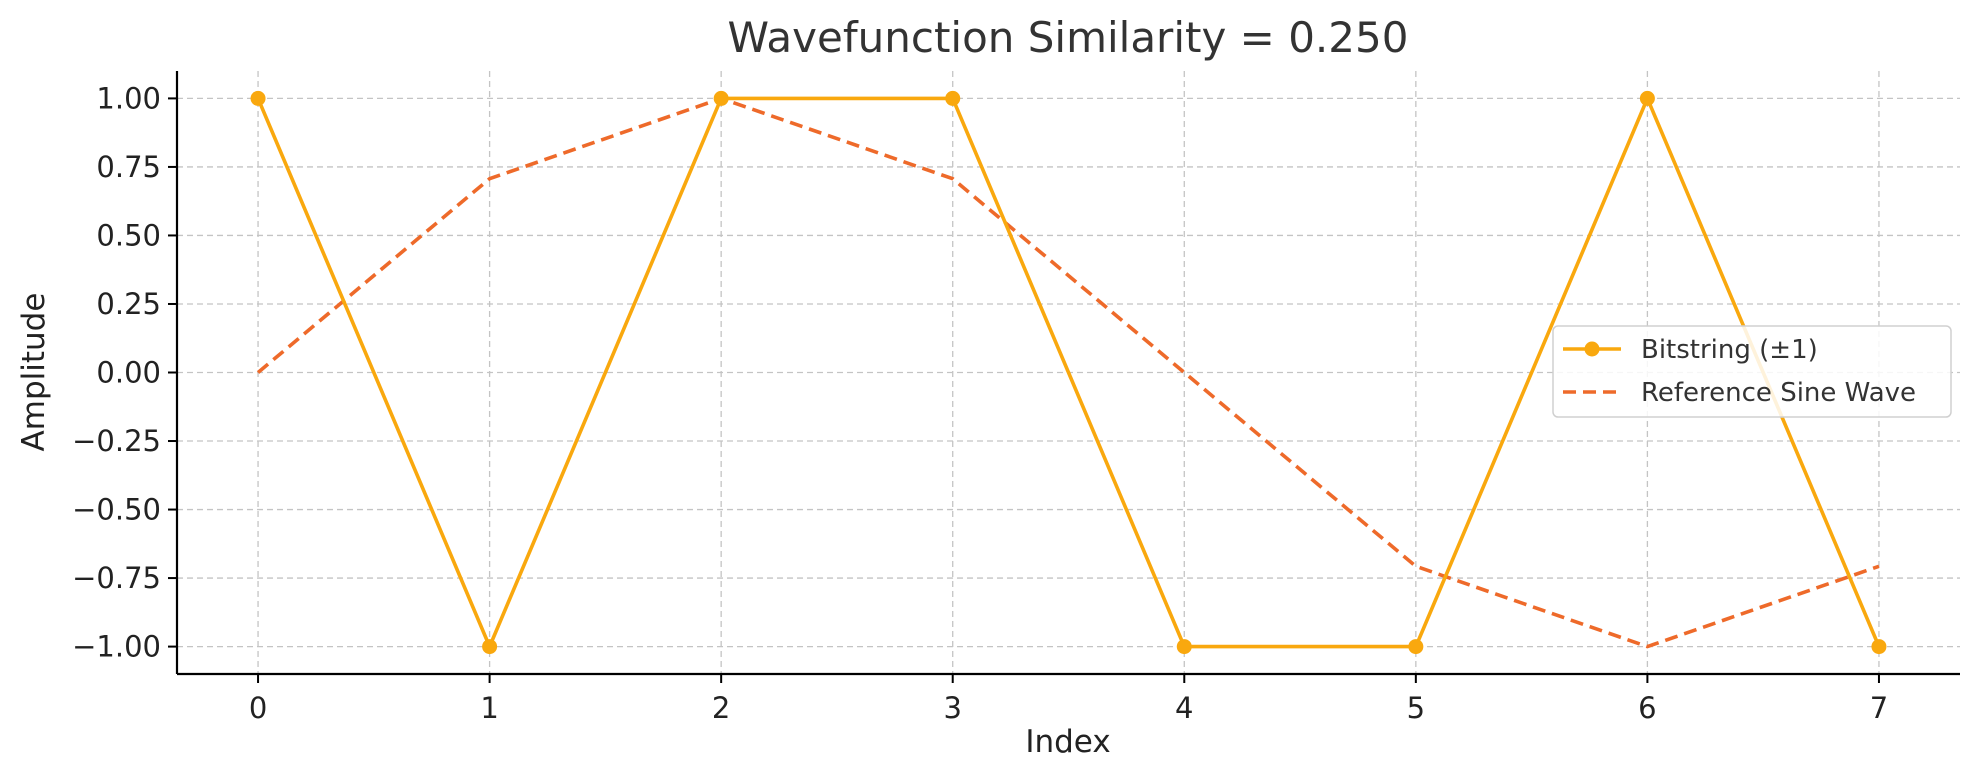 This screenshot has width=1979, height=780. I want to click on x-tick-label: 6, so click(1647, 708).